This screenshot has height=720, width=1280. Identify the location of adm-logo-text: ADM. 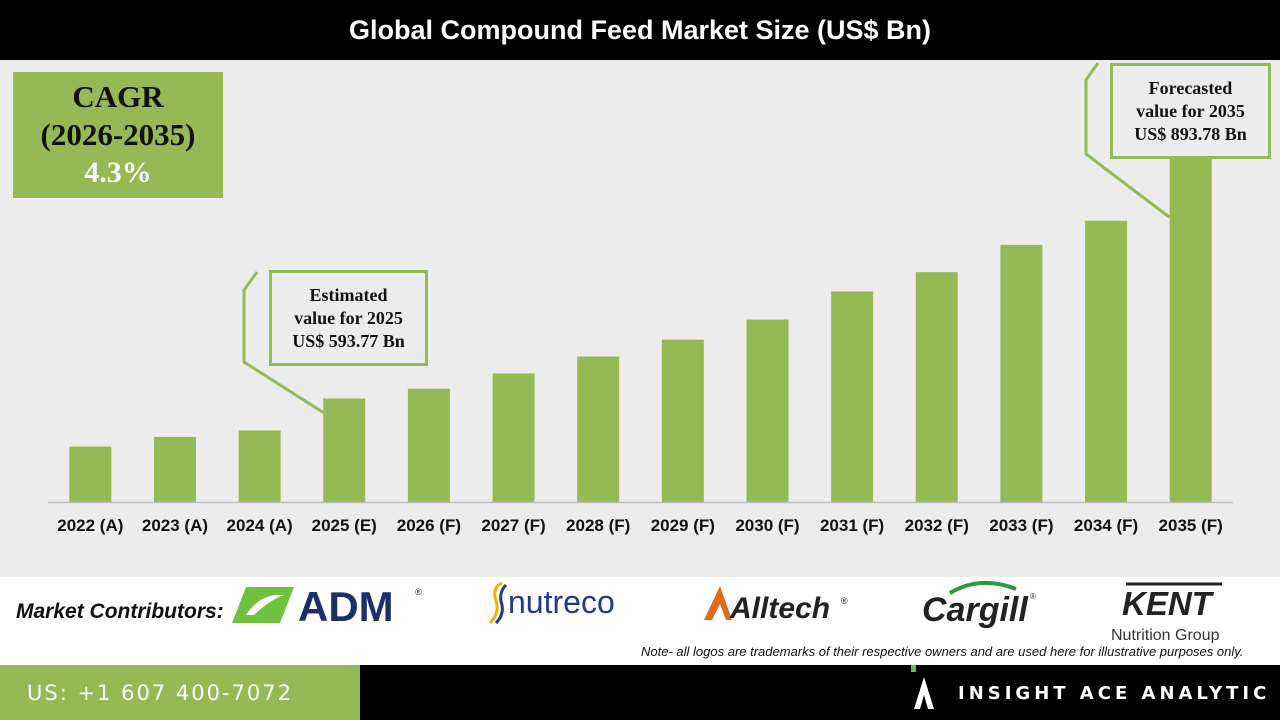
(346, 605).